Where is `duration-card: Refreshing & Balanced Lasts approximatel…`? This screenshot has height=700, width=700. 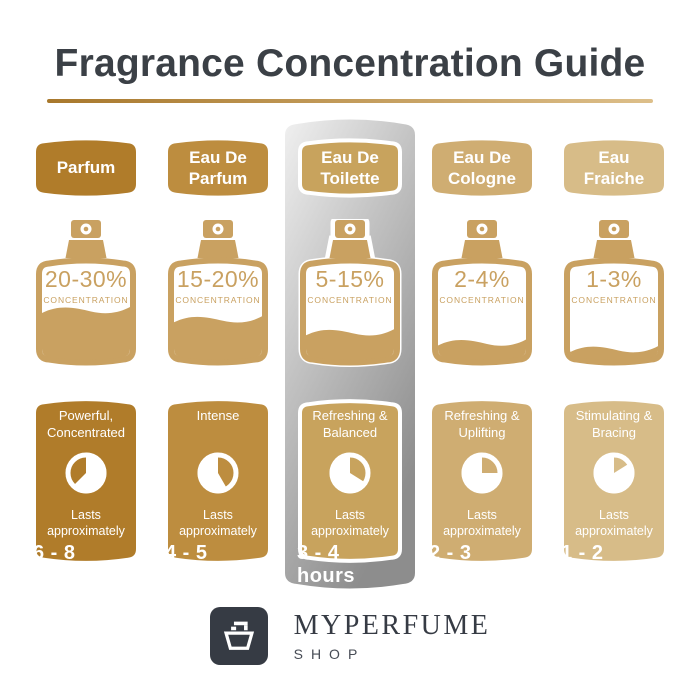 duration-card: Refreshing & Balanced Lasts approximatel… is located at coordinates (350, 491).